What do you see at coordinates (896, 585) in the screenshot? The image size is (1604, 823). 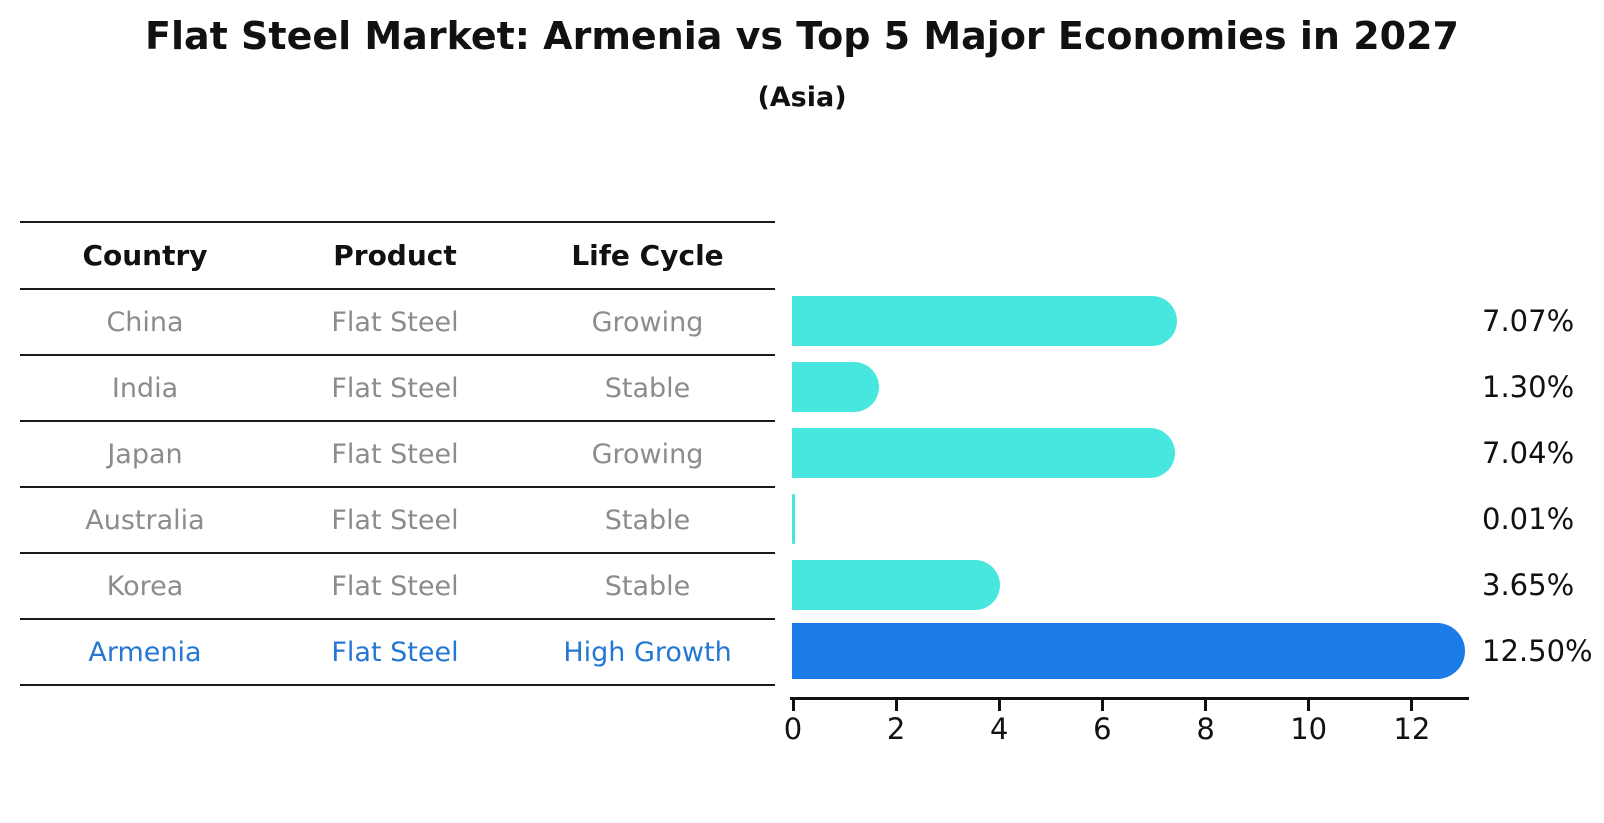 I see `bar-korea` at bounding box center [896, 585].